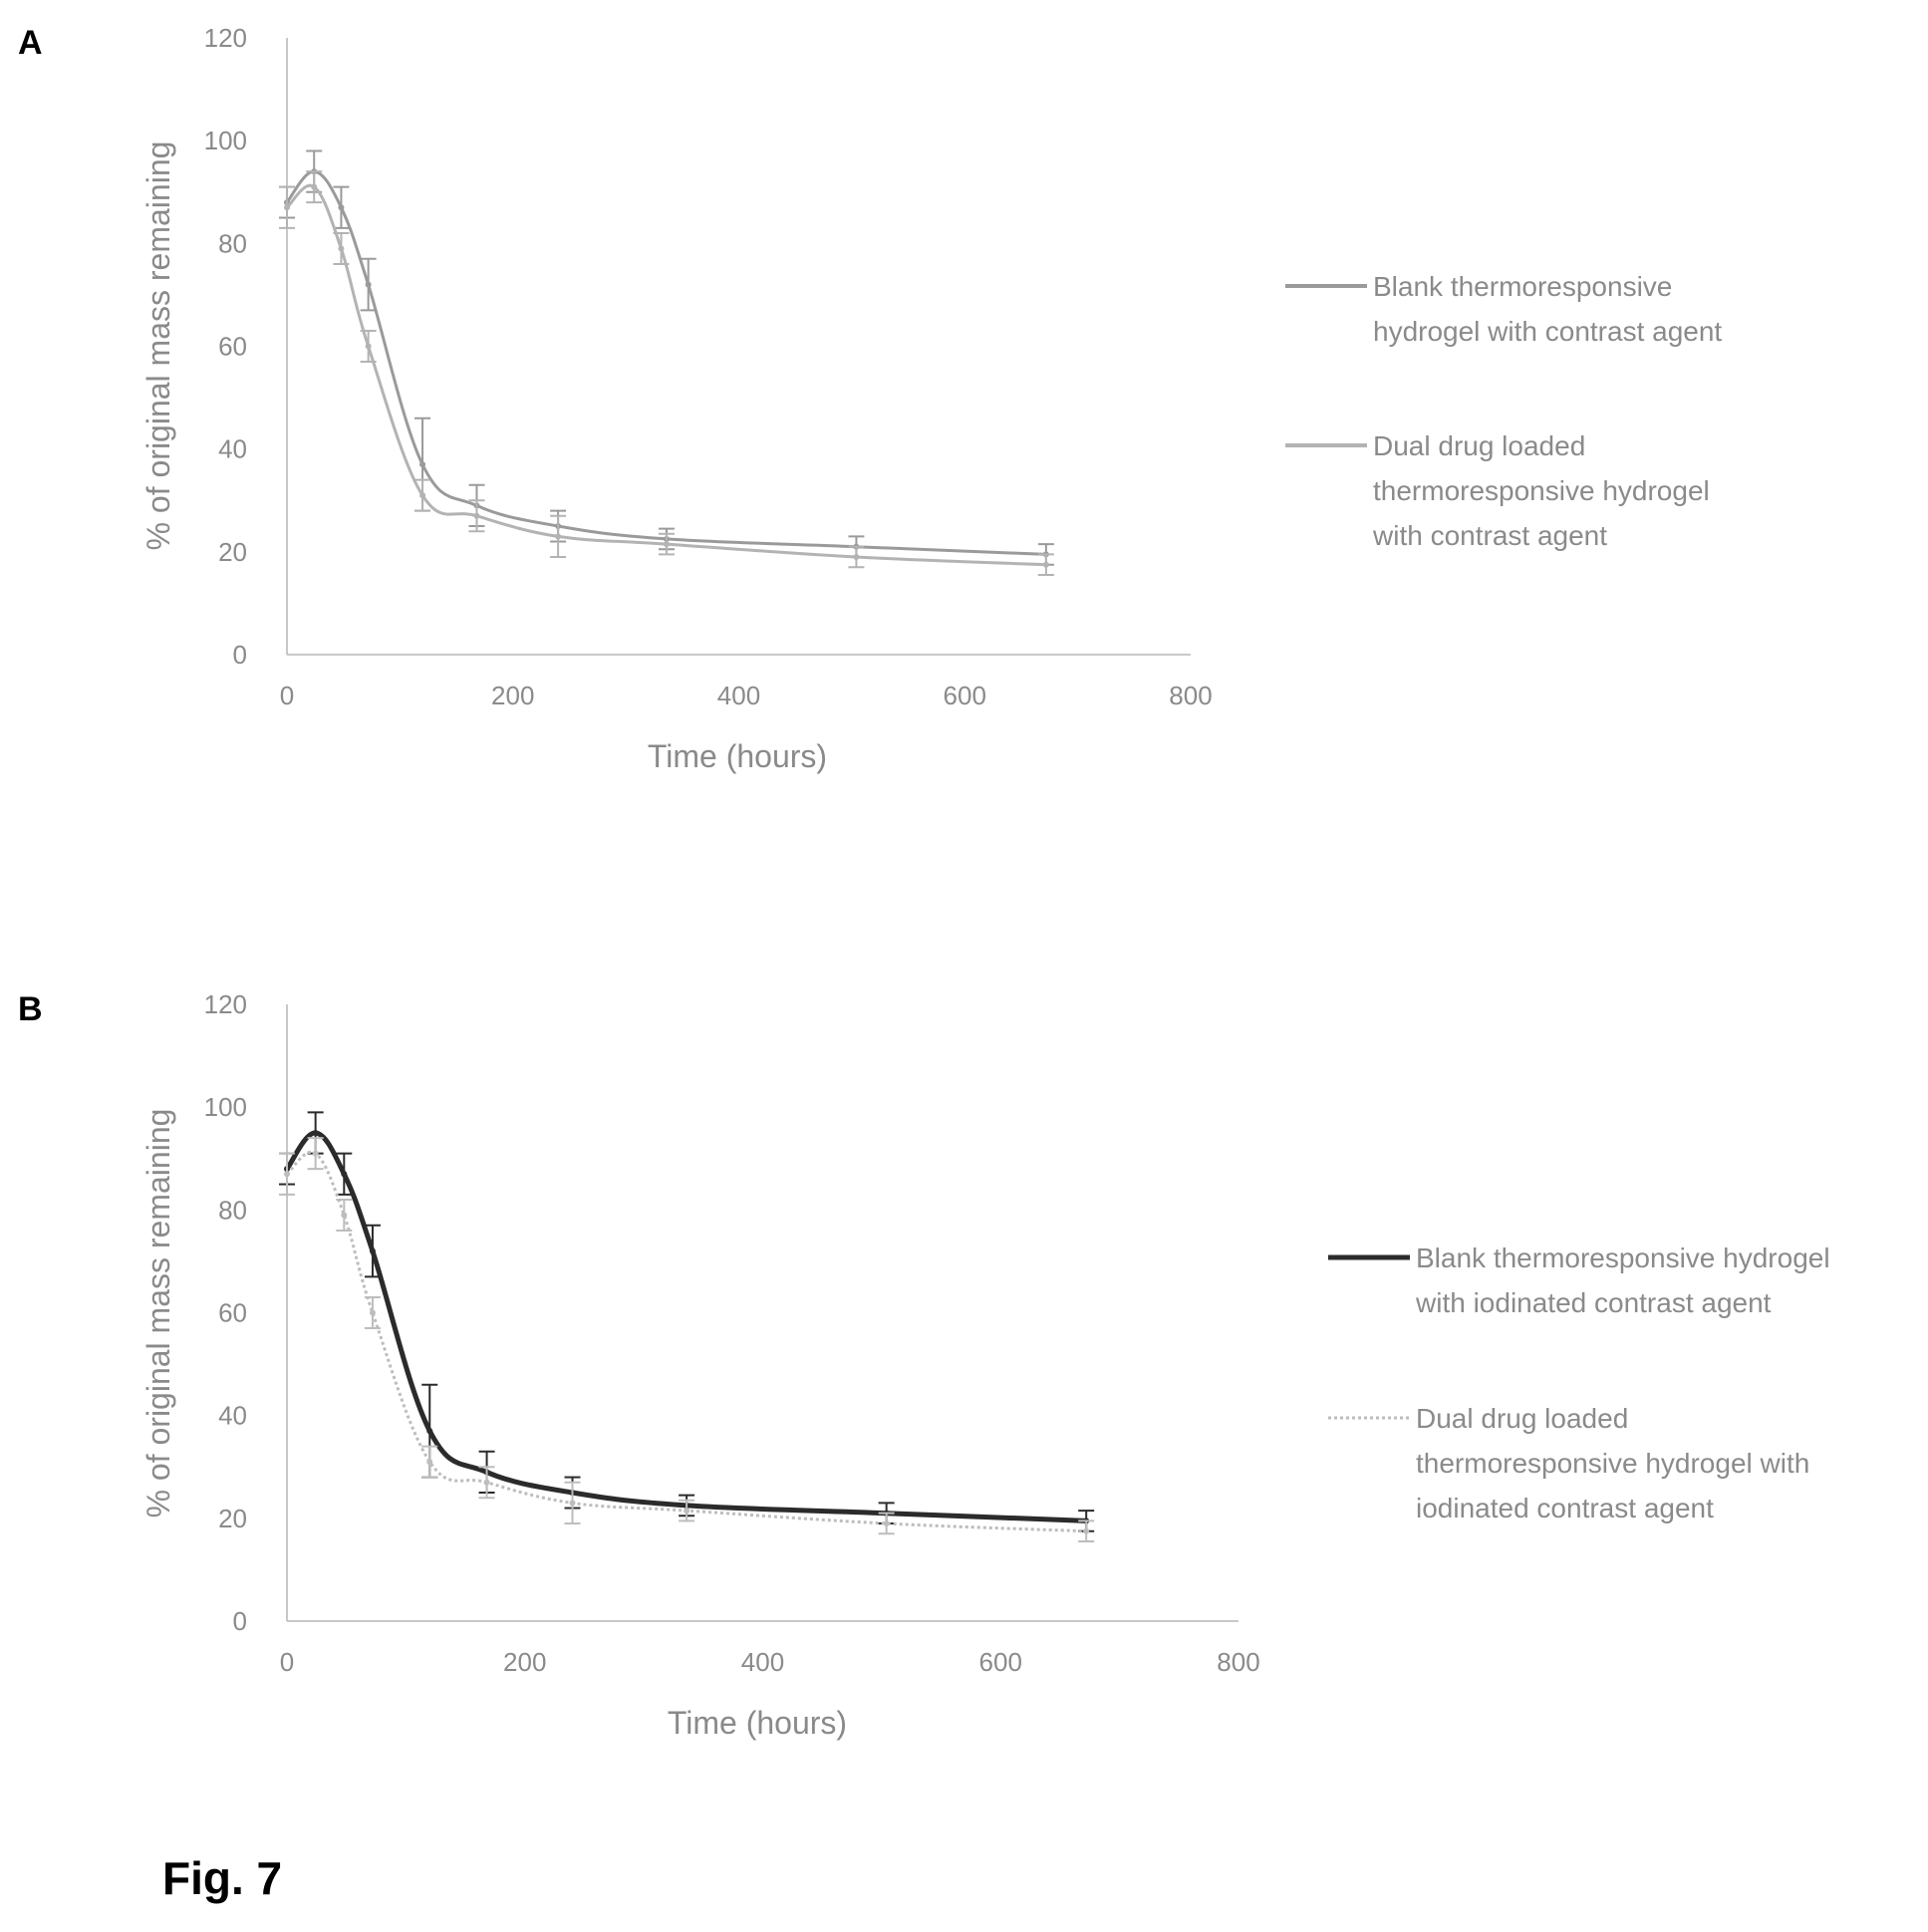  I want to click on panel-a-legend-label-1-line-2: hydrogel with contrast agent, so click(1547, 331).